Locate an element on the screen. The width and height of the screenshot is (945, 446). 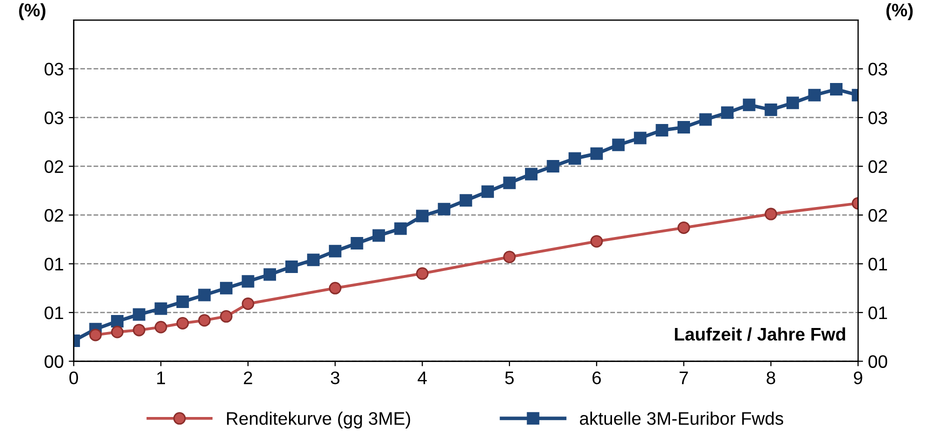
x-tick-label: 1 is located at coordinates (161, 378).